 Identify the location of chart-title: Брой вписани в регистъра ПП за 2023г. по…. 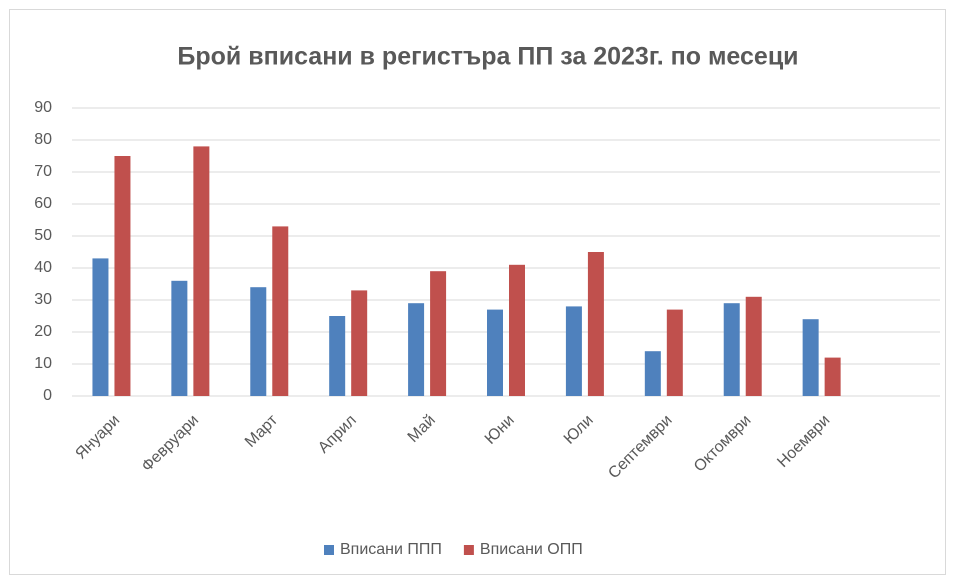
(487, 57).